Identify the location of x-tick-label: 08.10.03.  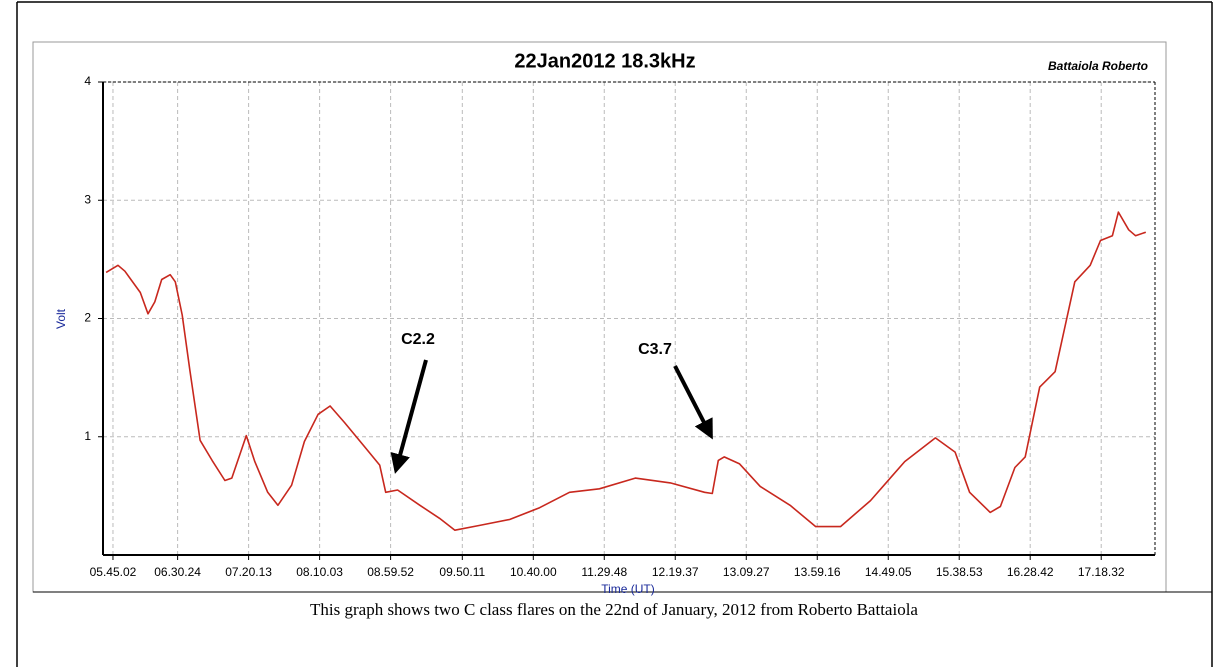
(319, 572).